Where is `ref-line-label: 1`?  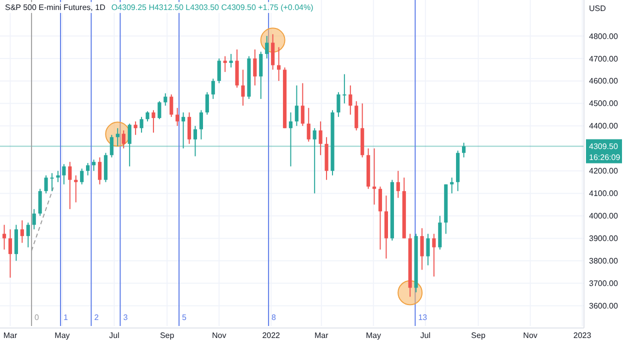 ref-line-label: 1 is located at coordinates (66, 317).